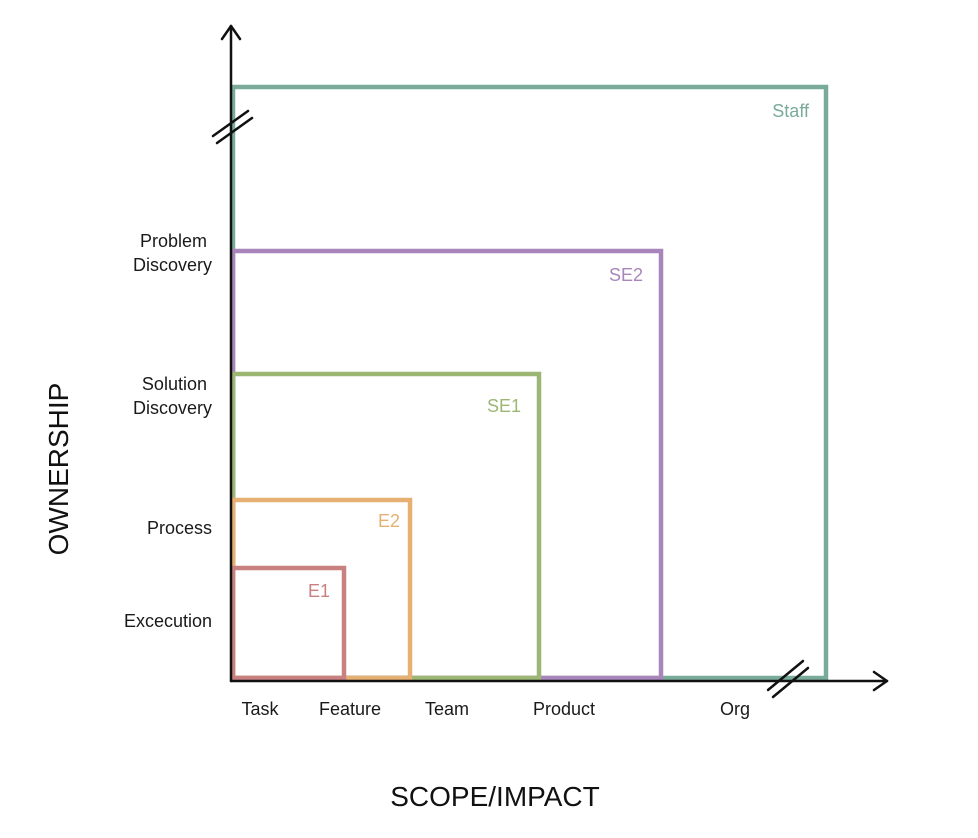  What do you see at coordinates (231, 32) in the screenshot?
I see `y-axis-arrowhead` at bounding box center [231, 32].